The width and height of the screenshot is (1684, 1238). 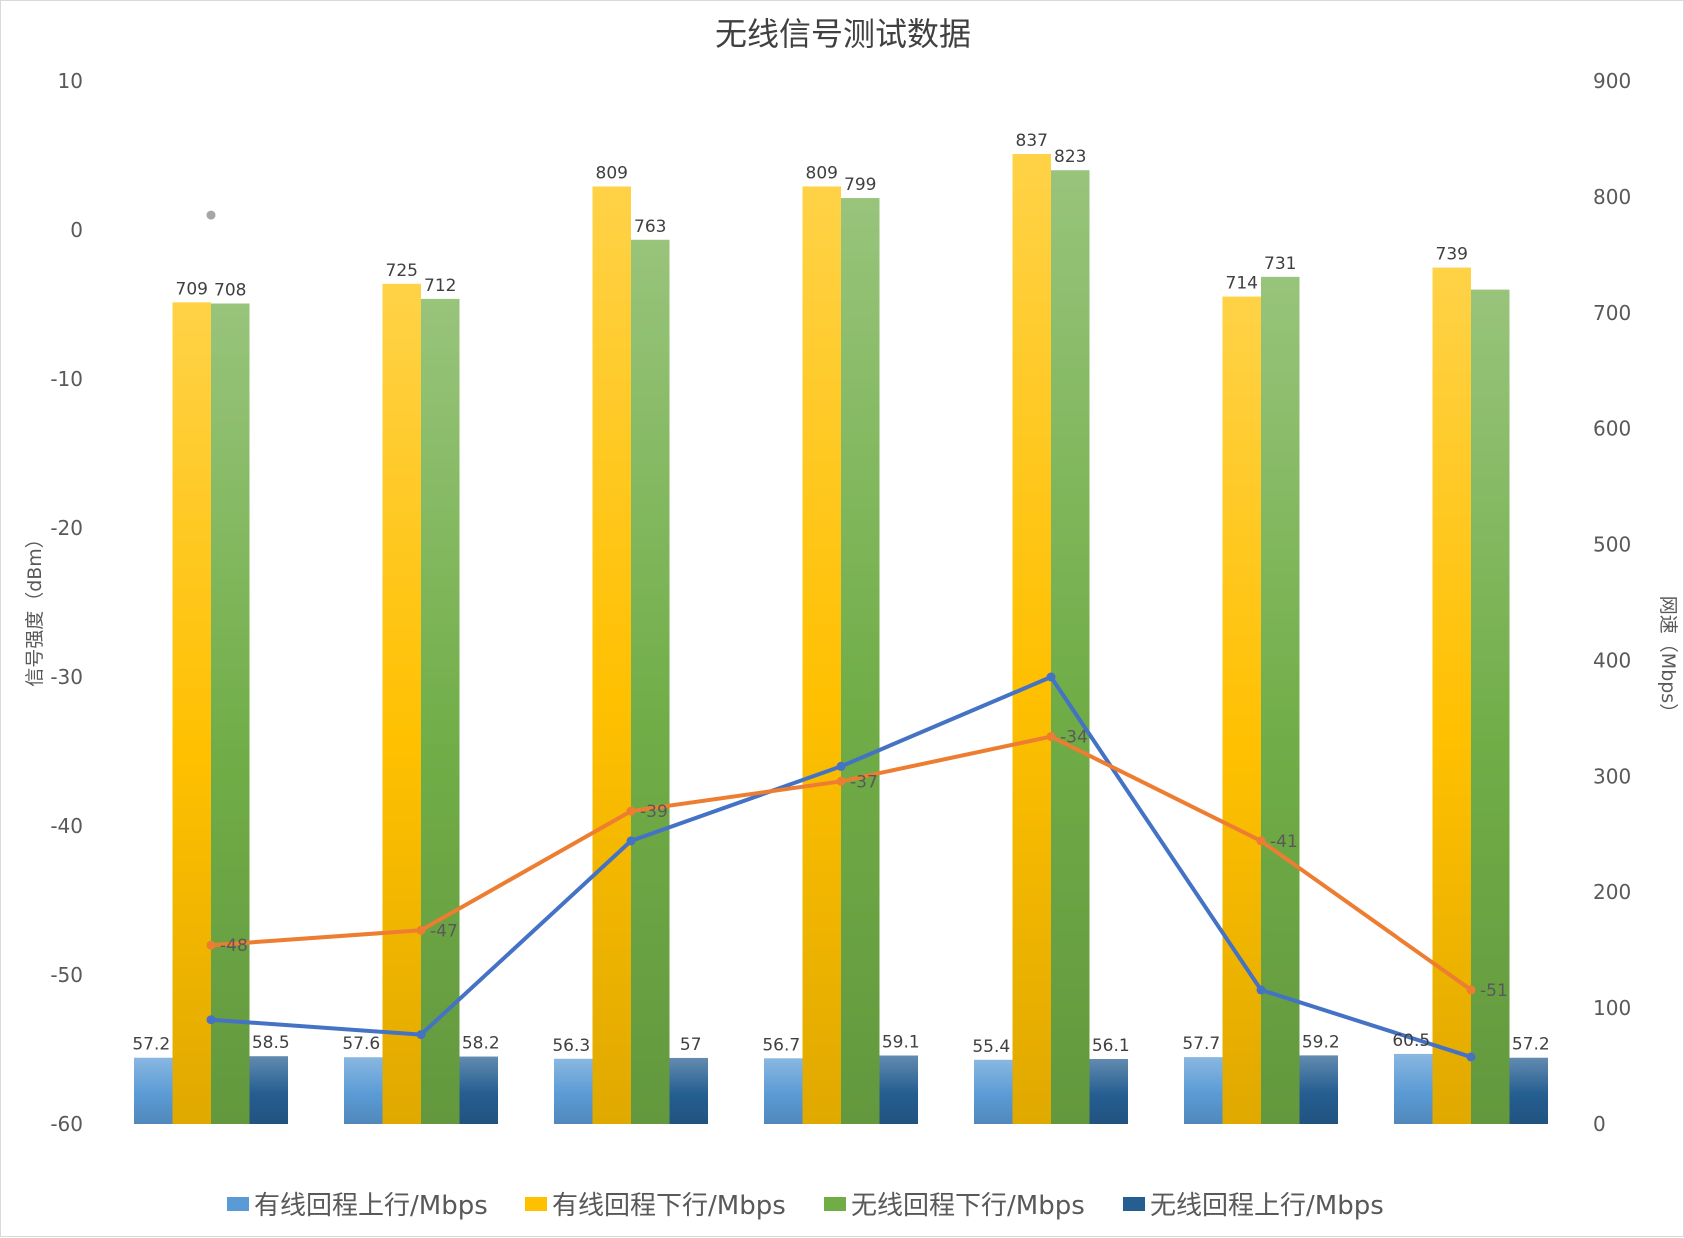 I want to click on bar-data-label: 58.5, so click(x=271, y=1043).